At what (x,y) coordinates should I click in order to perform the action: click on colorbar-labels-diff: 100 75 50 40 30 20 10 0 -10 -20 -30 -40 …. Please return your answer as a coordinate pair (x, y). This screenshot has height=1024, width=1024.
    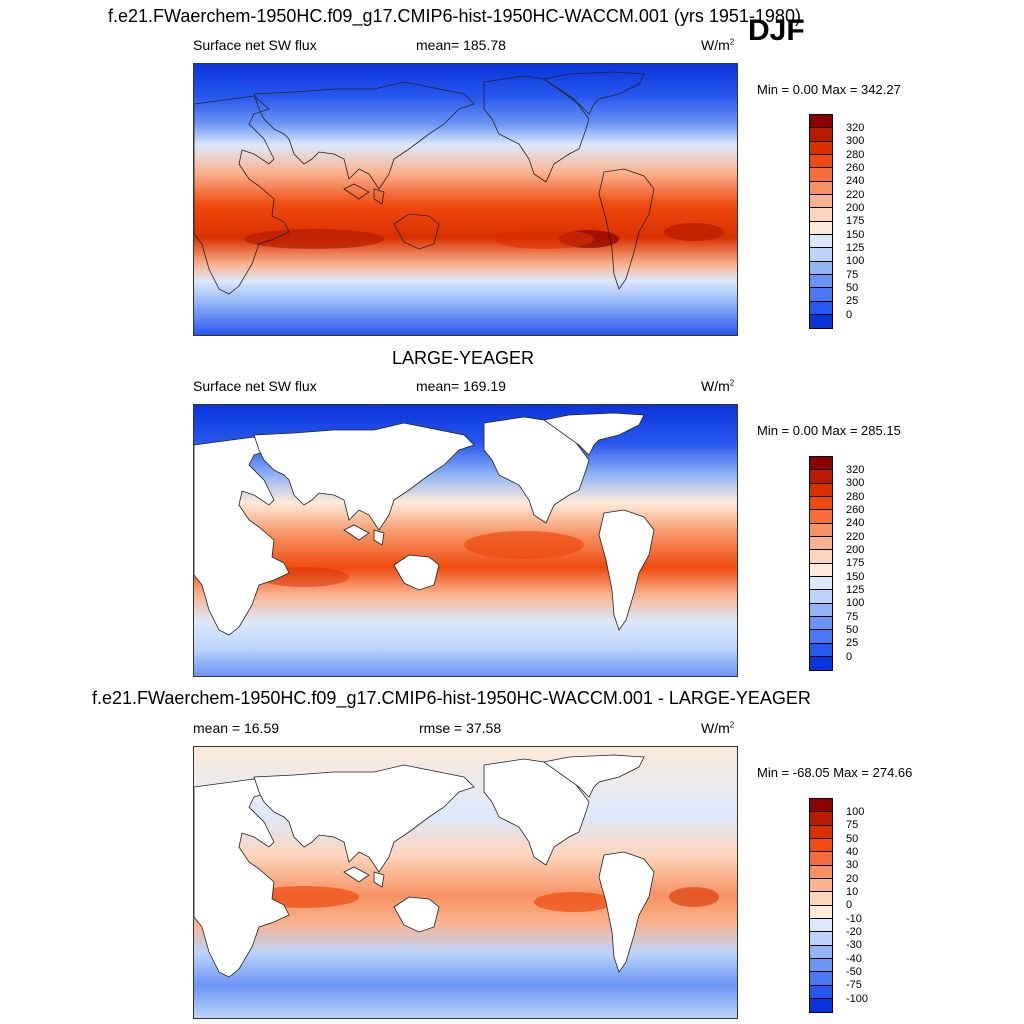
    Looking at the image, I should click on (866, 906).